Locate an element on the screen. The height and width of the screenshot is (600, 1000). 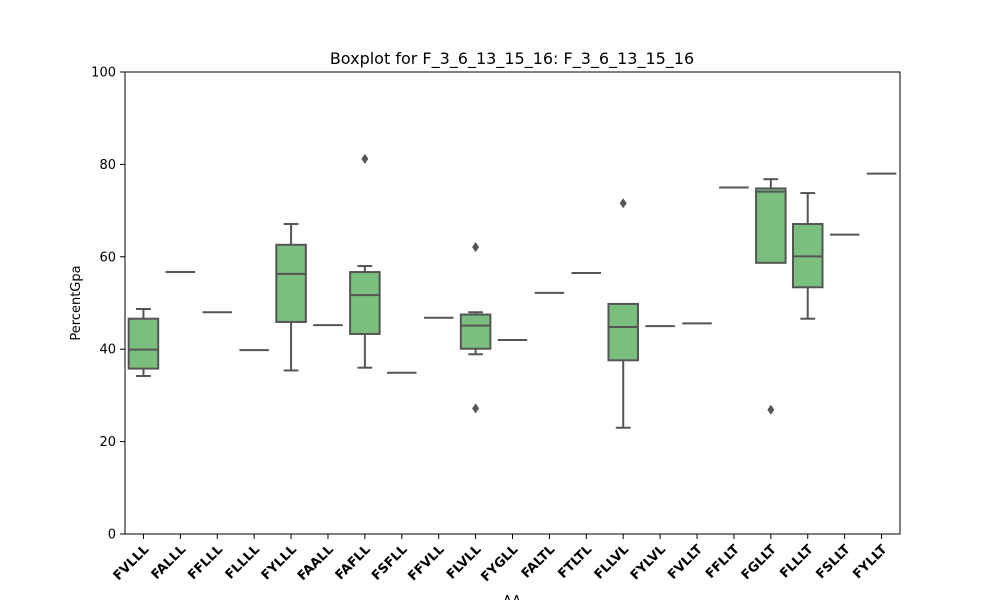
x-tick-label: FLLVL is located at coordinates (612, 562).